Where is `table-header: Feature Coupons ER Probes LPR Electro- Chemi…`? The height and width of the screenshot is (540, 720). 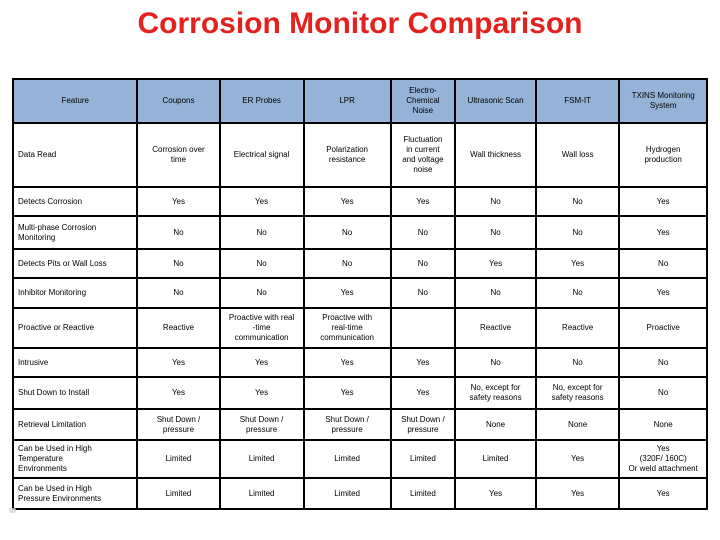 table-header: Feature Coupons ER Probes LPR Electro- Chemi… is located at coordinates (359, 101).